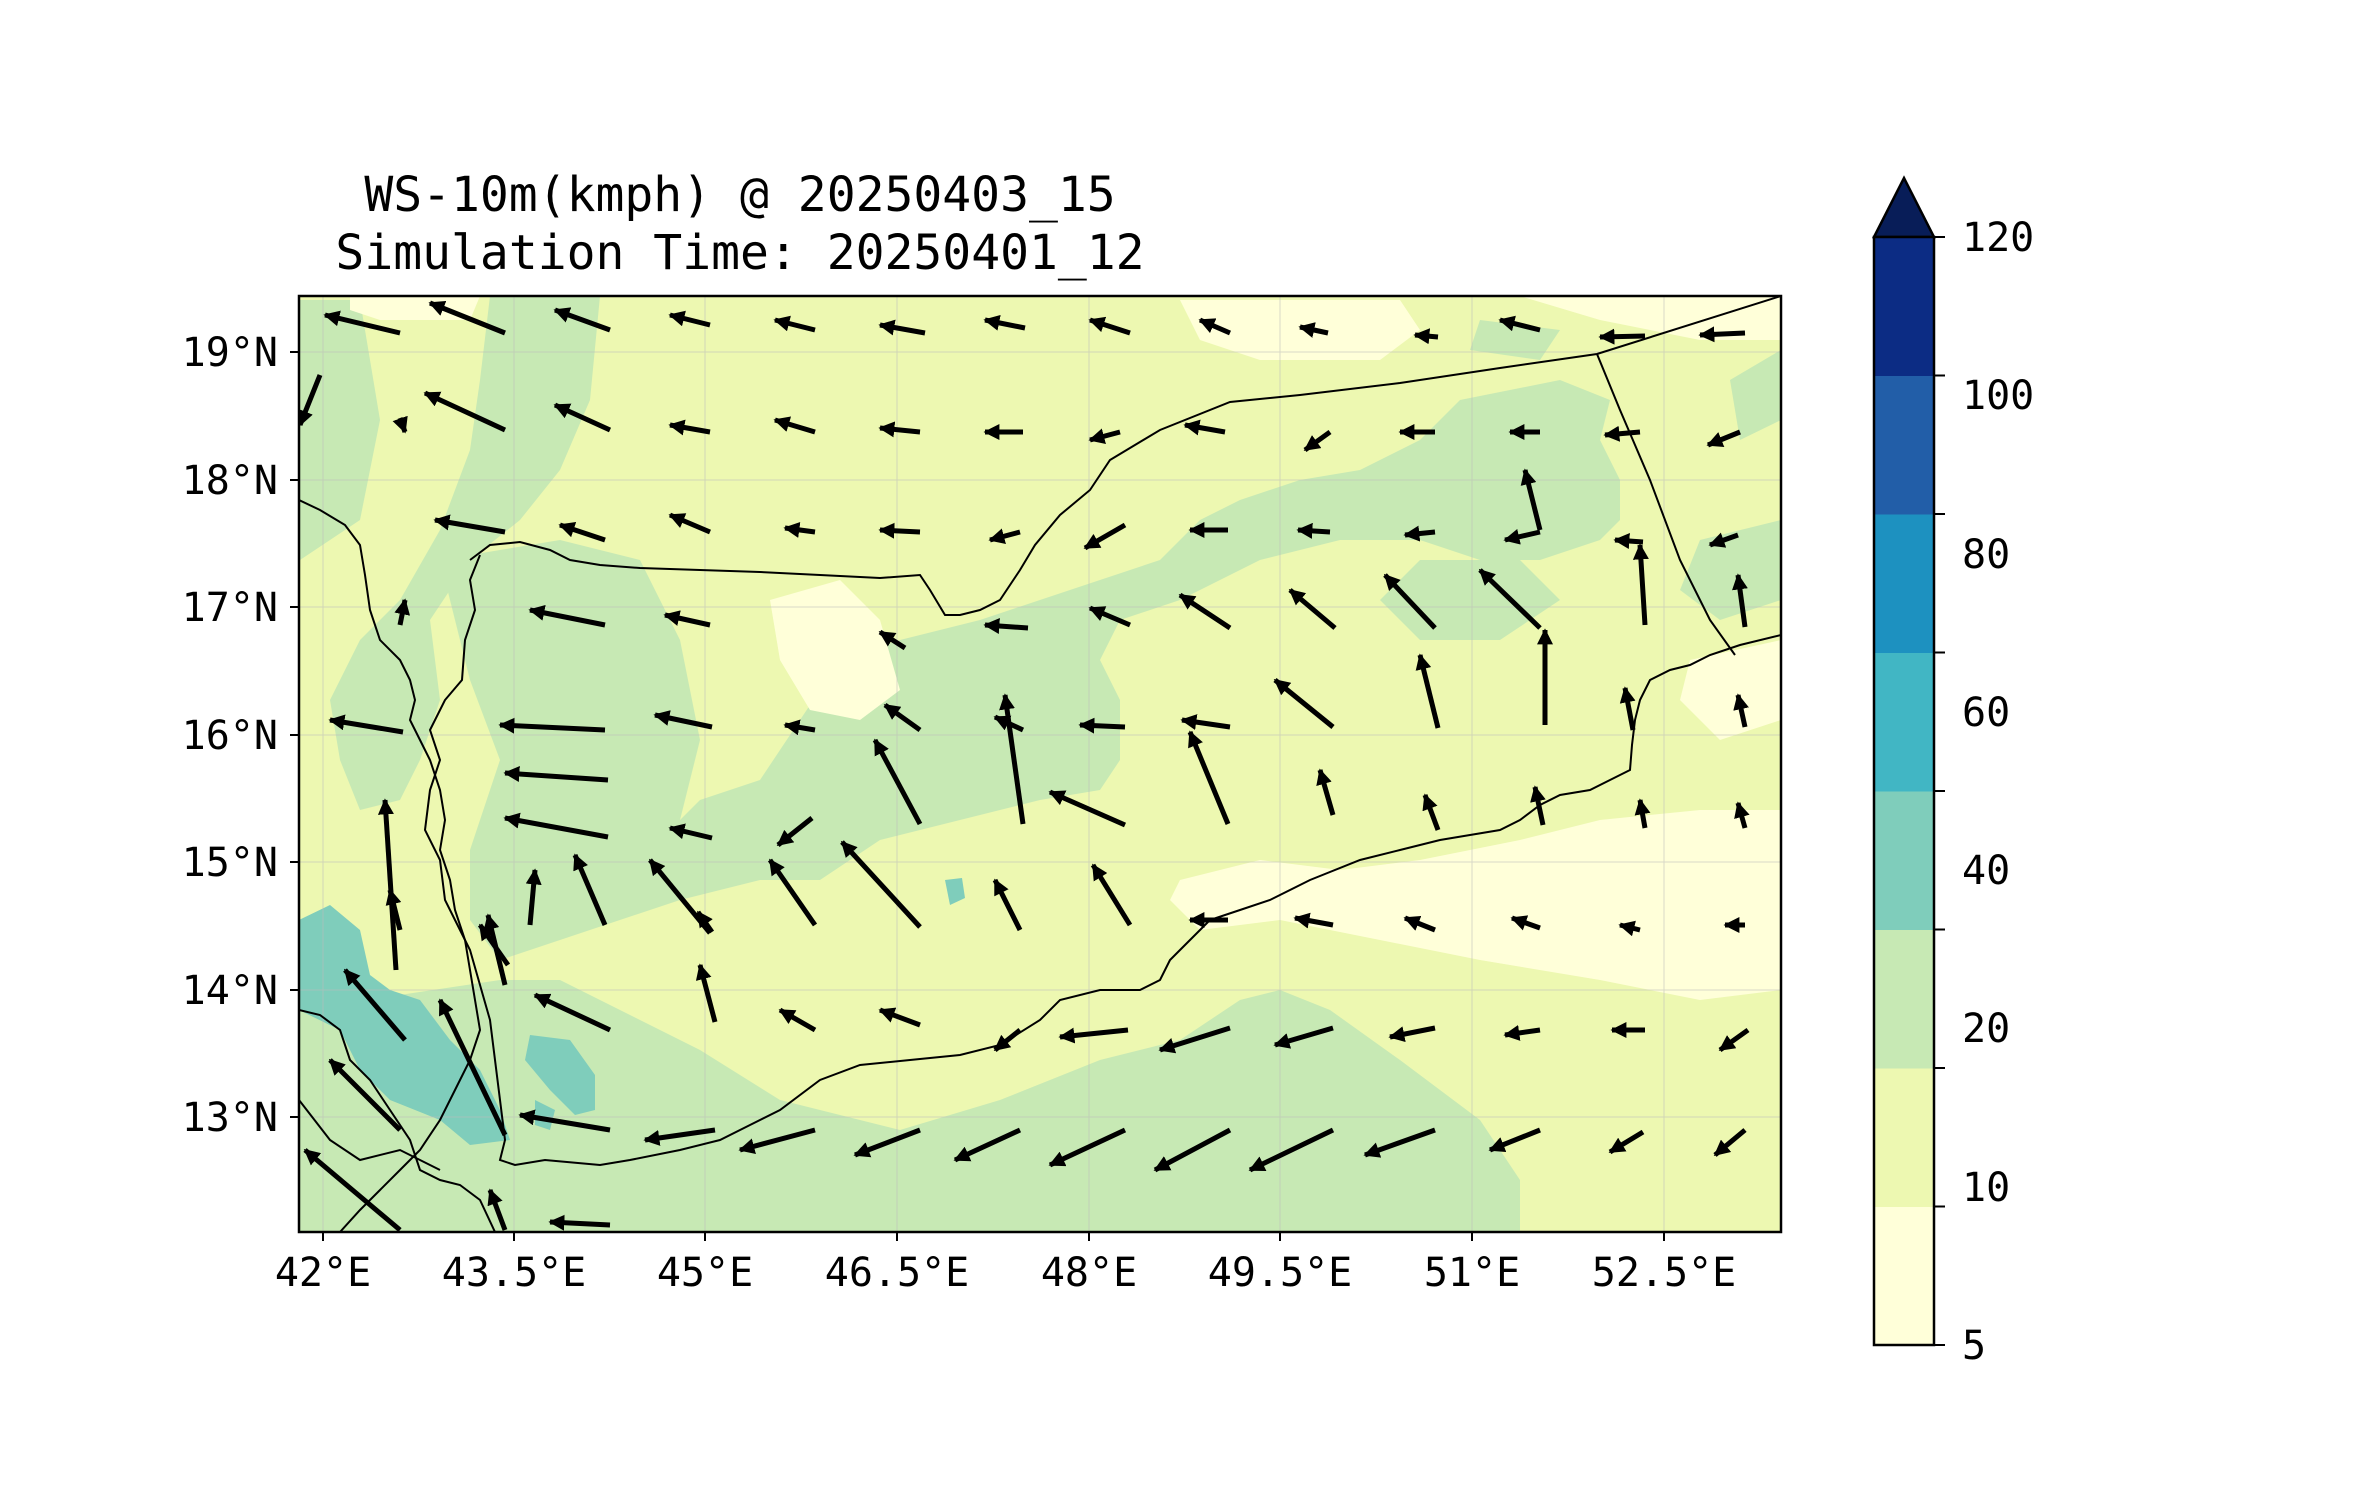 Image resolution: width=2371 pixels, height=1500 pixels. I want to click on saudi-yemen-border, so click(1125, 456).